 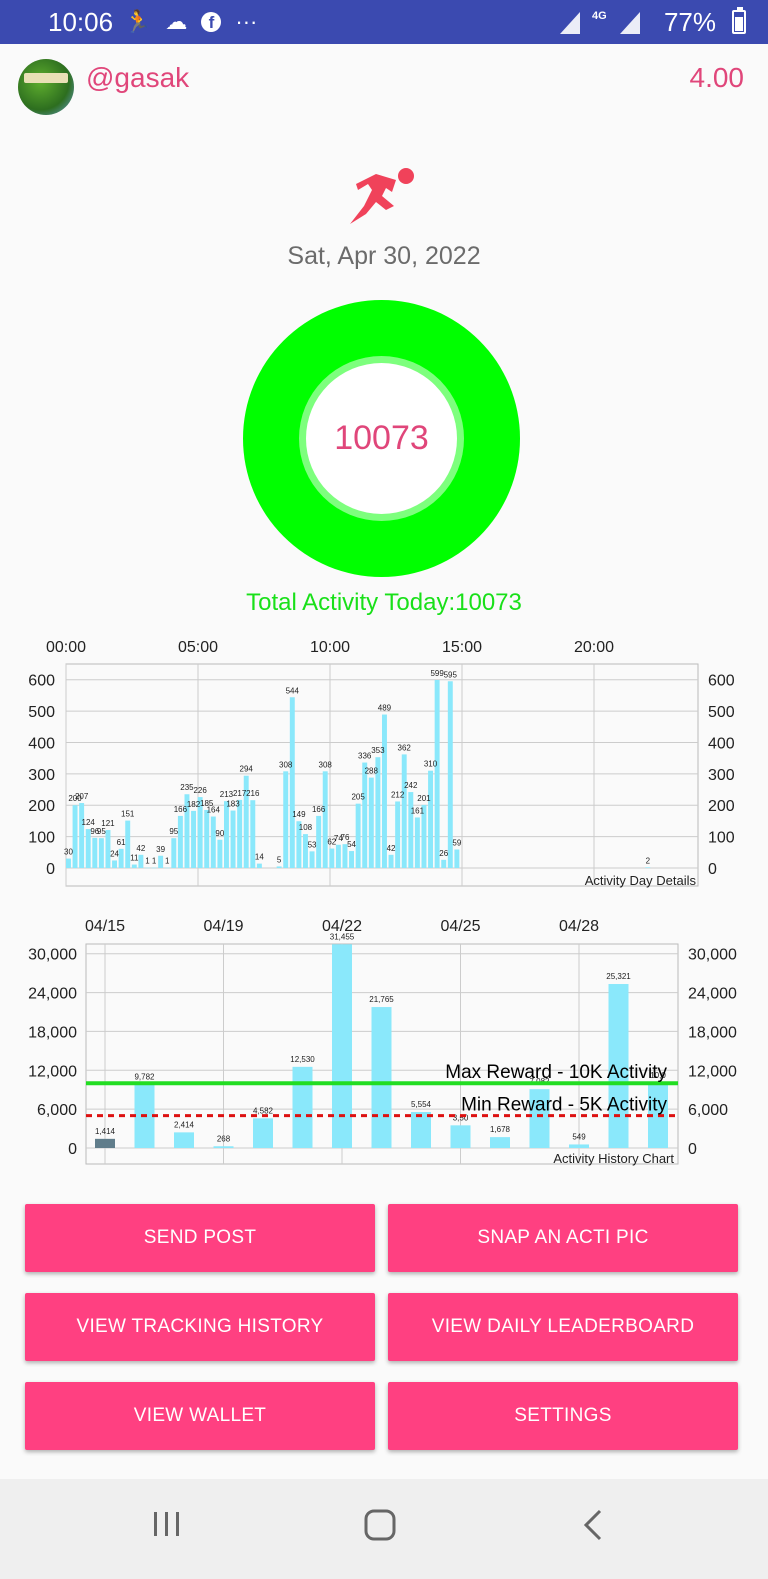 I want to click on data-label: 5, so click(x=279, y=859).